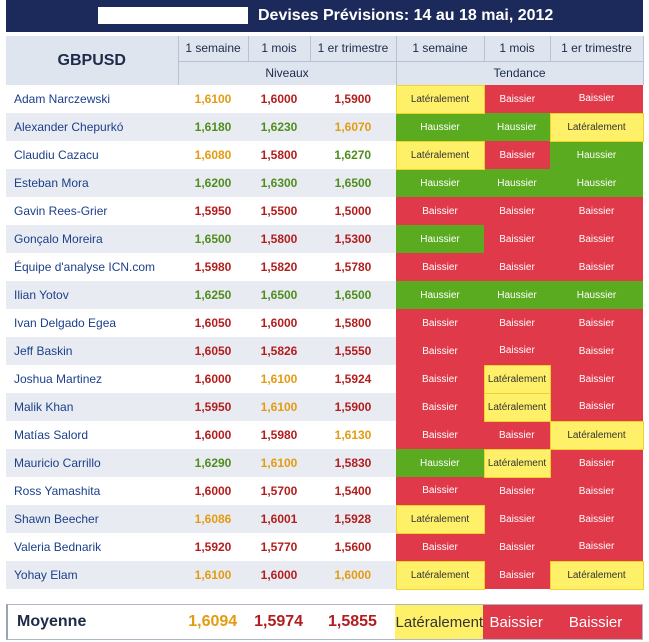 The image size is (649, 642). I want to click on levels-group-header: Niveaux, so click(287, 72).